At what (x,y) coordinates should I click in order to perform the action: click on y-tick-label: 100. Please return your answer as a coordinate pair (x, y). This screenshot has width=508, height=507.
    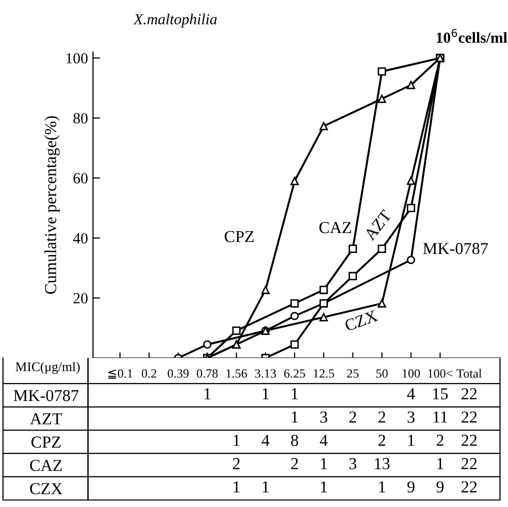
    Looking at the image, I should click on (77, 58).